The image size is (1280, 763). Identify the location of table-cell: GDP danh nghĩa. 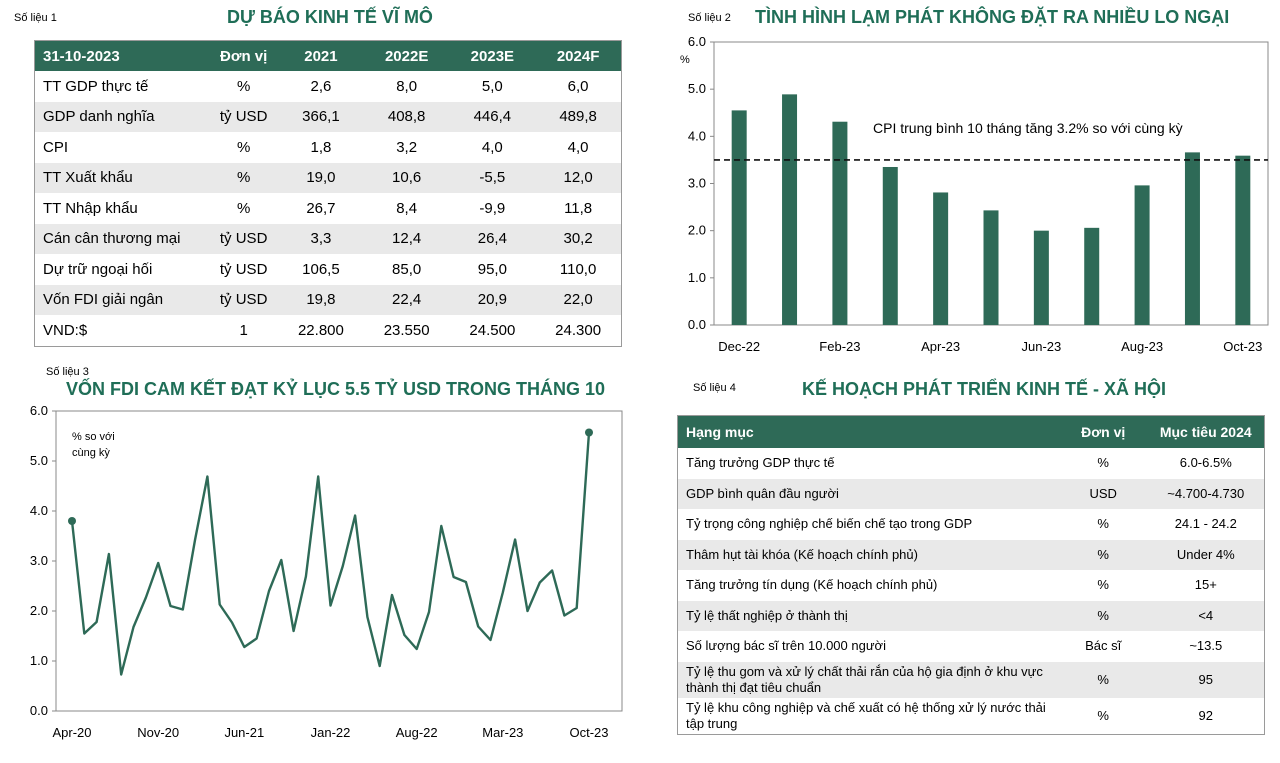
(122, 116).